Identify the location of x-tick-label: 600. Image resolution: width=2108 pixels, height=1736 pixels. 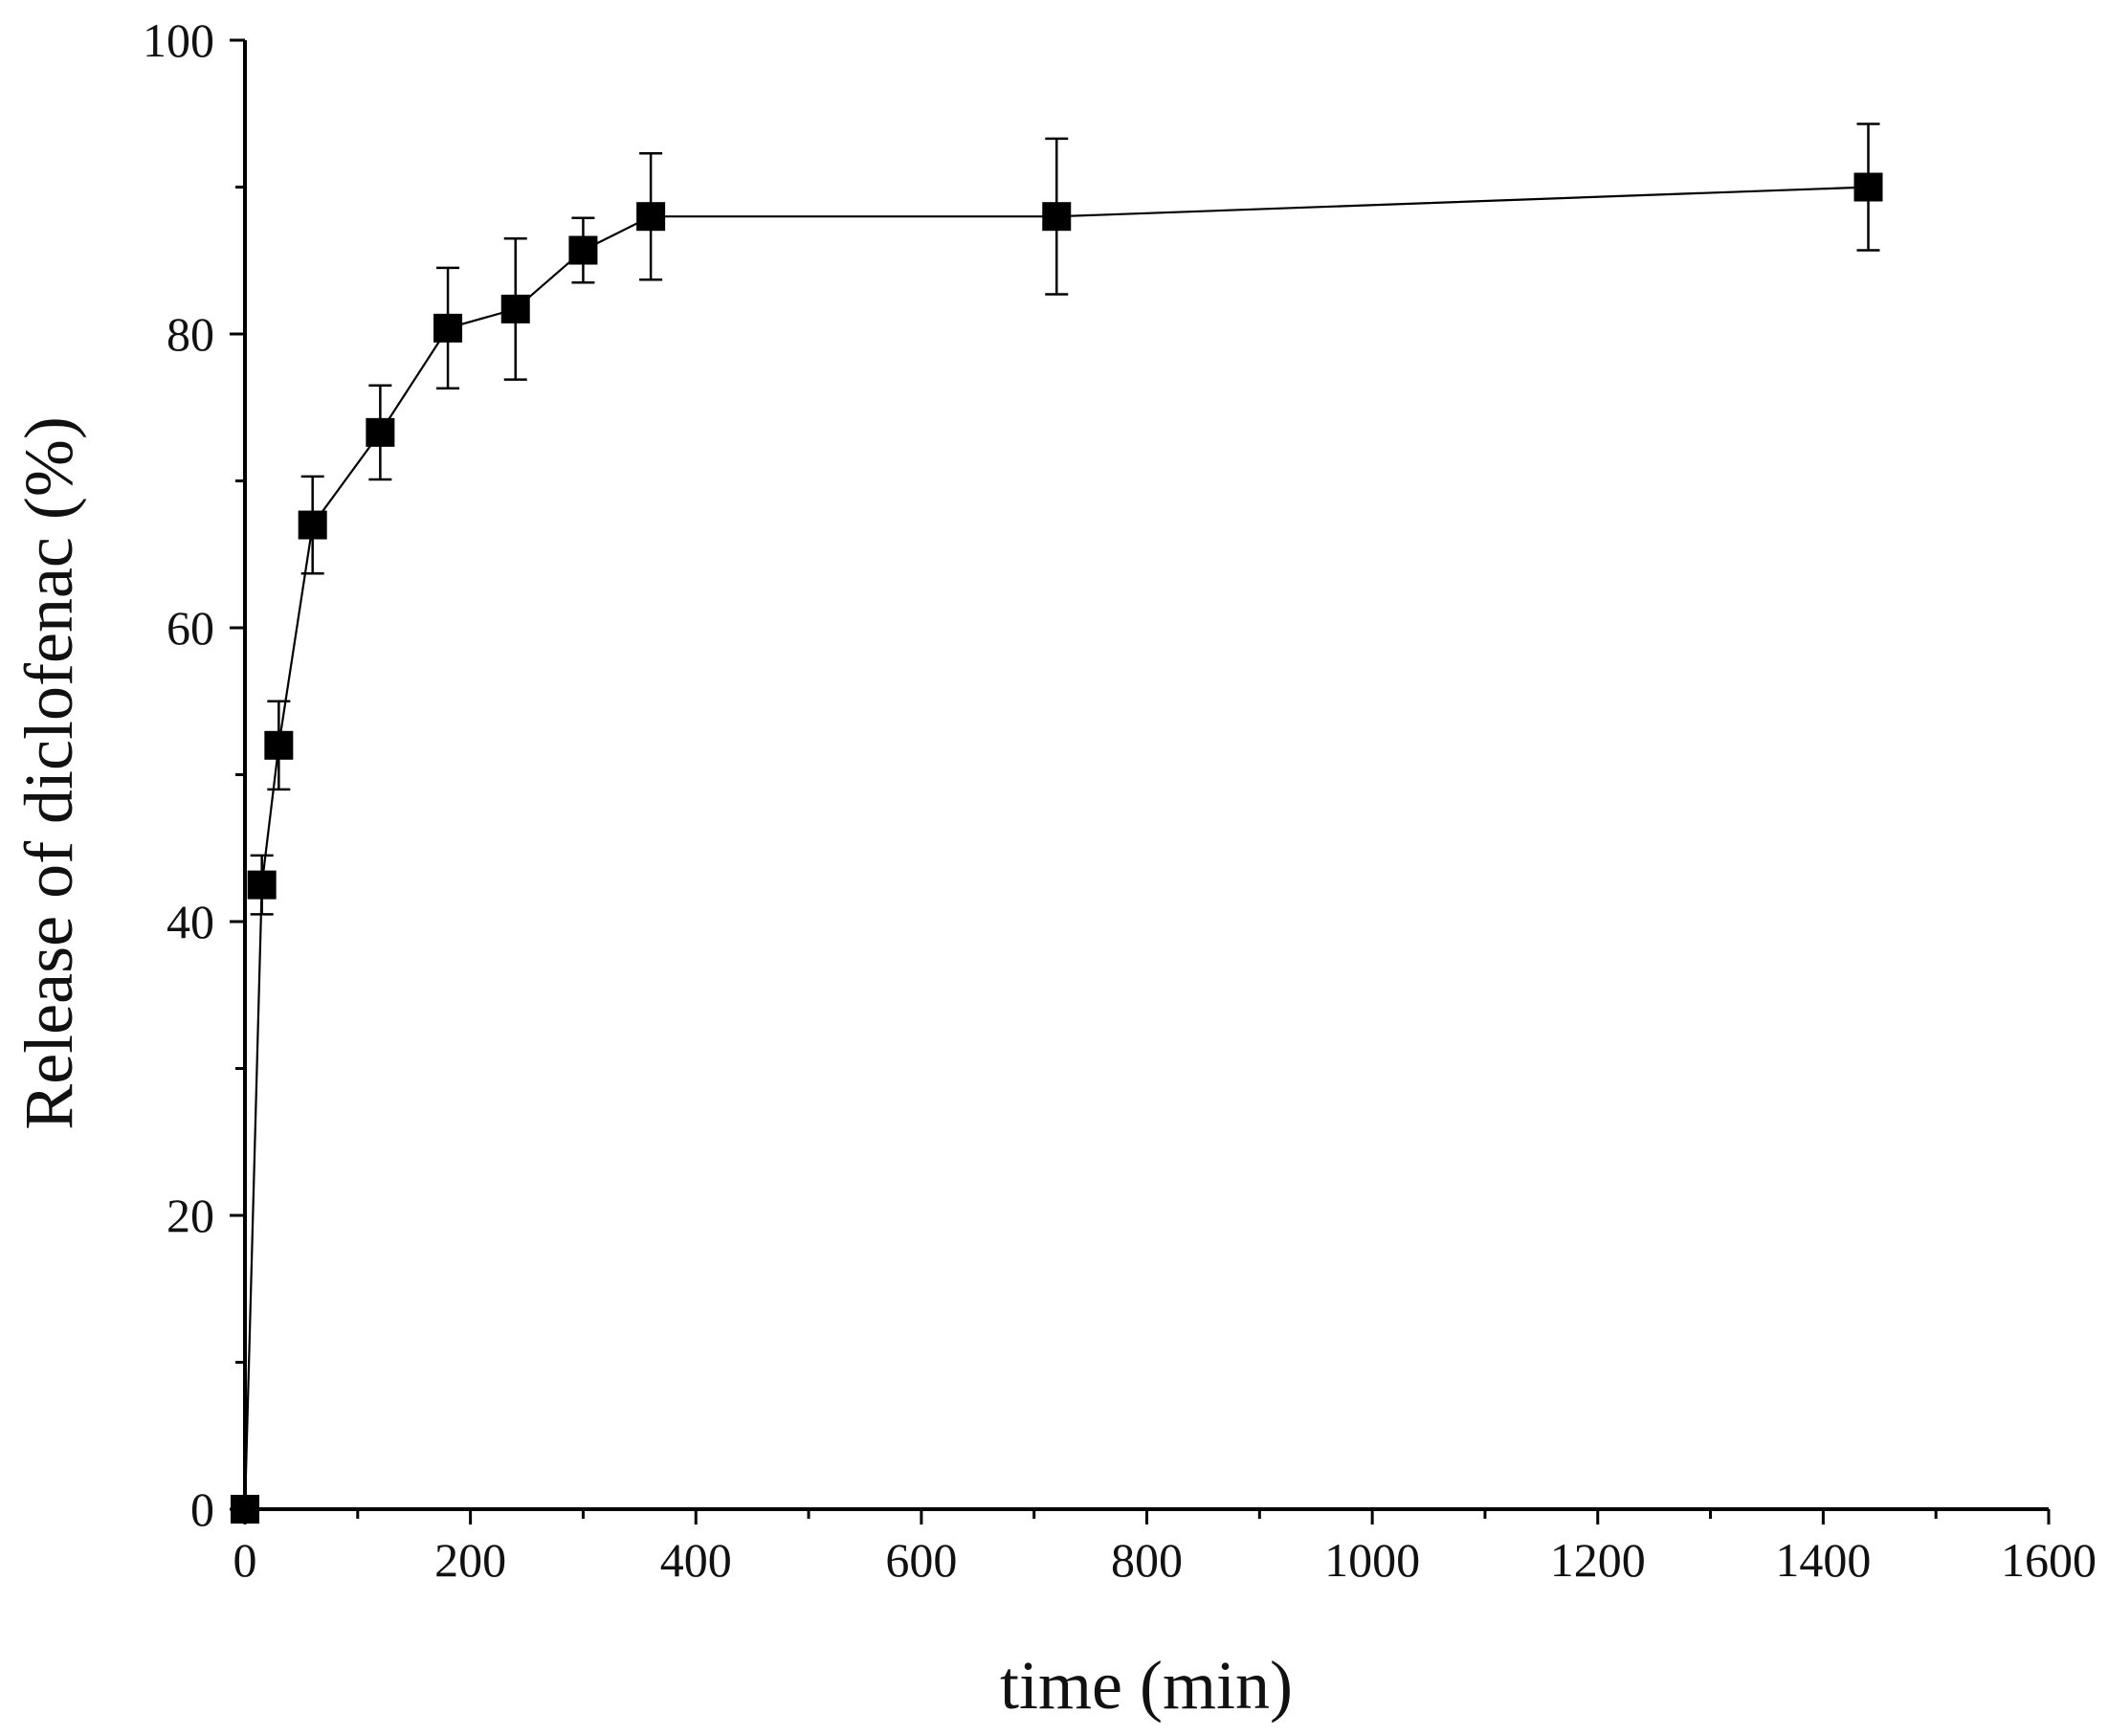
(921, 1560).